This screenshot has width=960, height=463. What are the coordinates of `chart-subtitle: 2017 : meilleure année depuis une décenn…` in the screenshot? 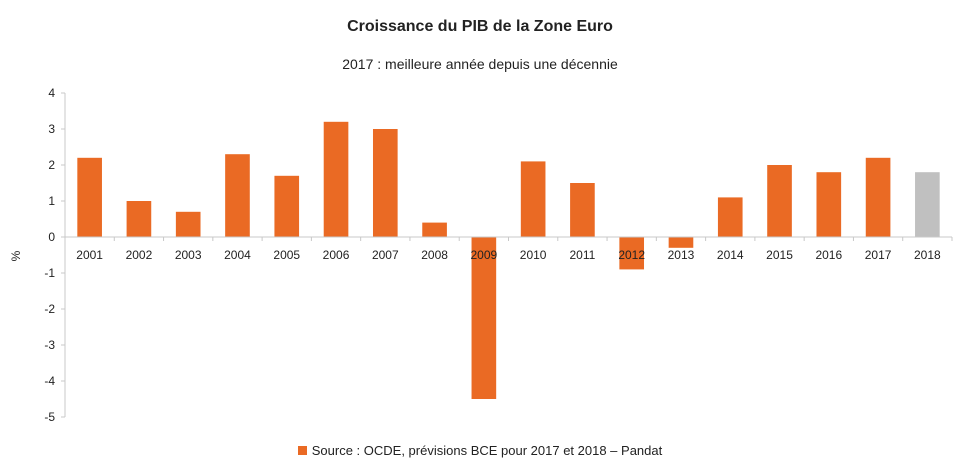 It's located at (480, 64).